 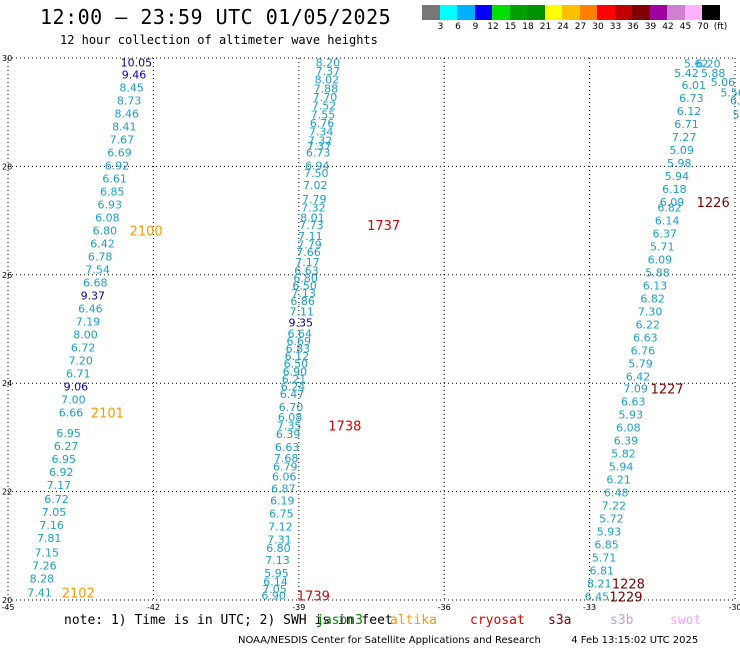 I want to click on wave-height-label: 7.09, so click(x=635, y=389).